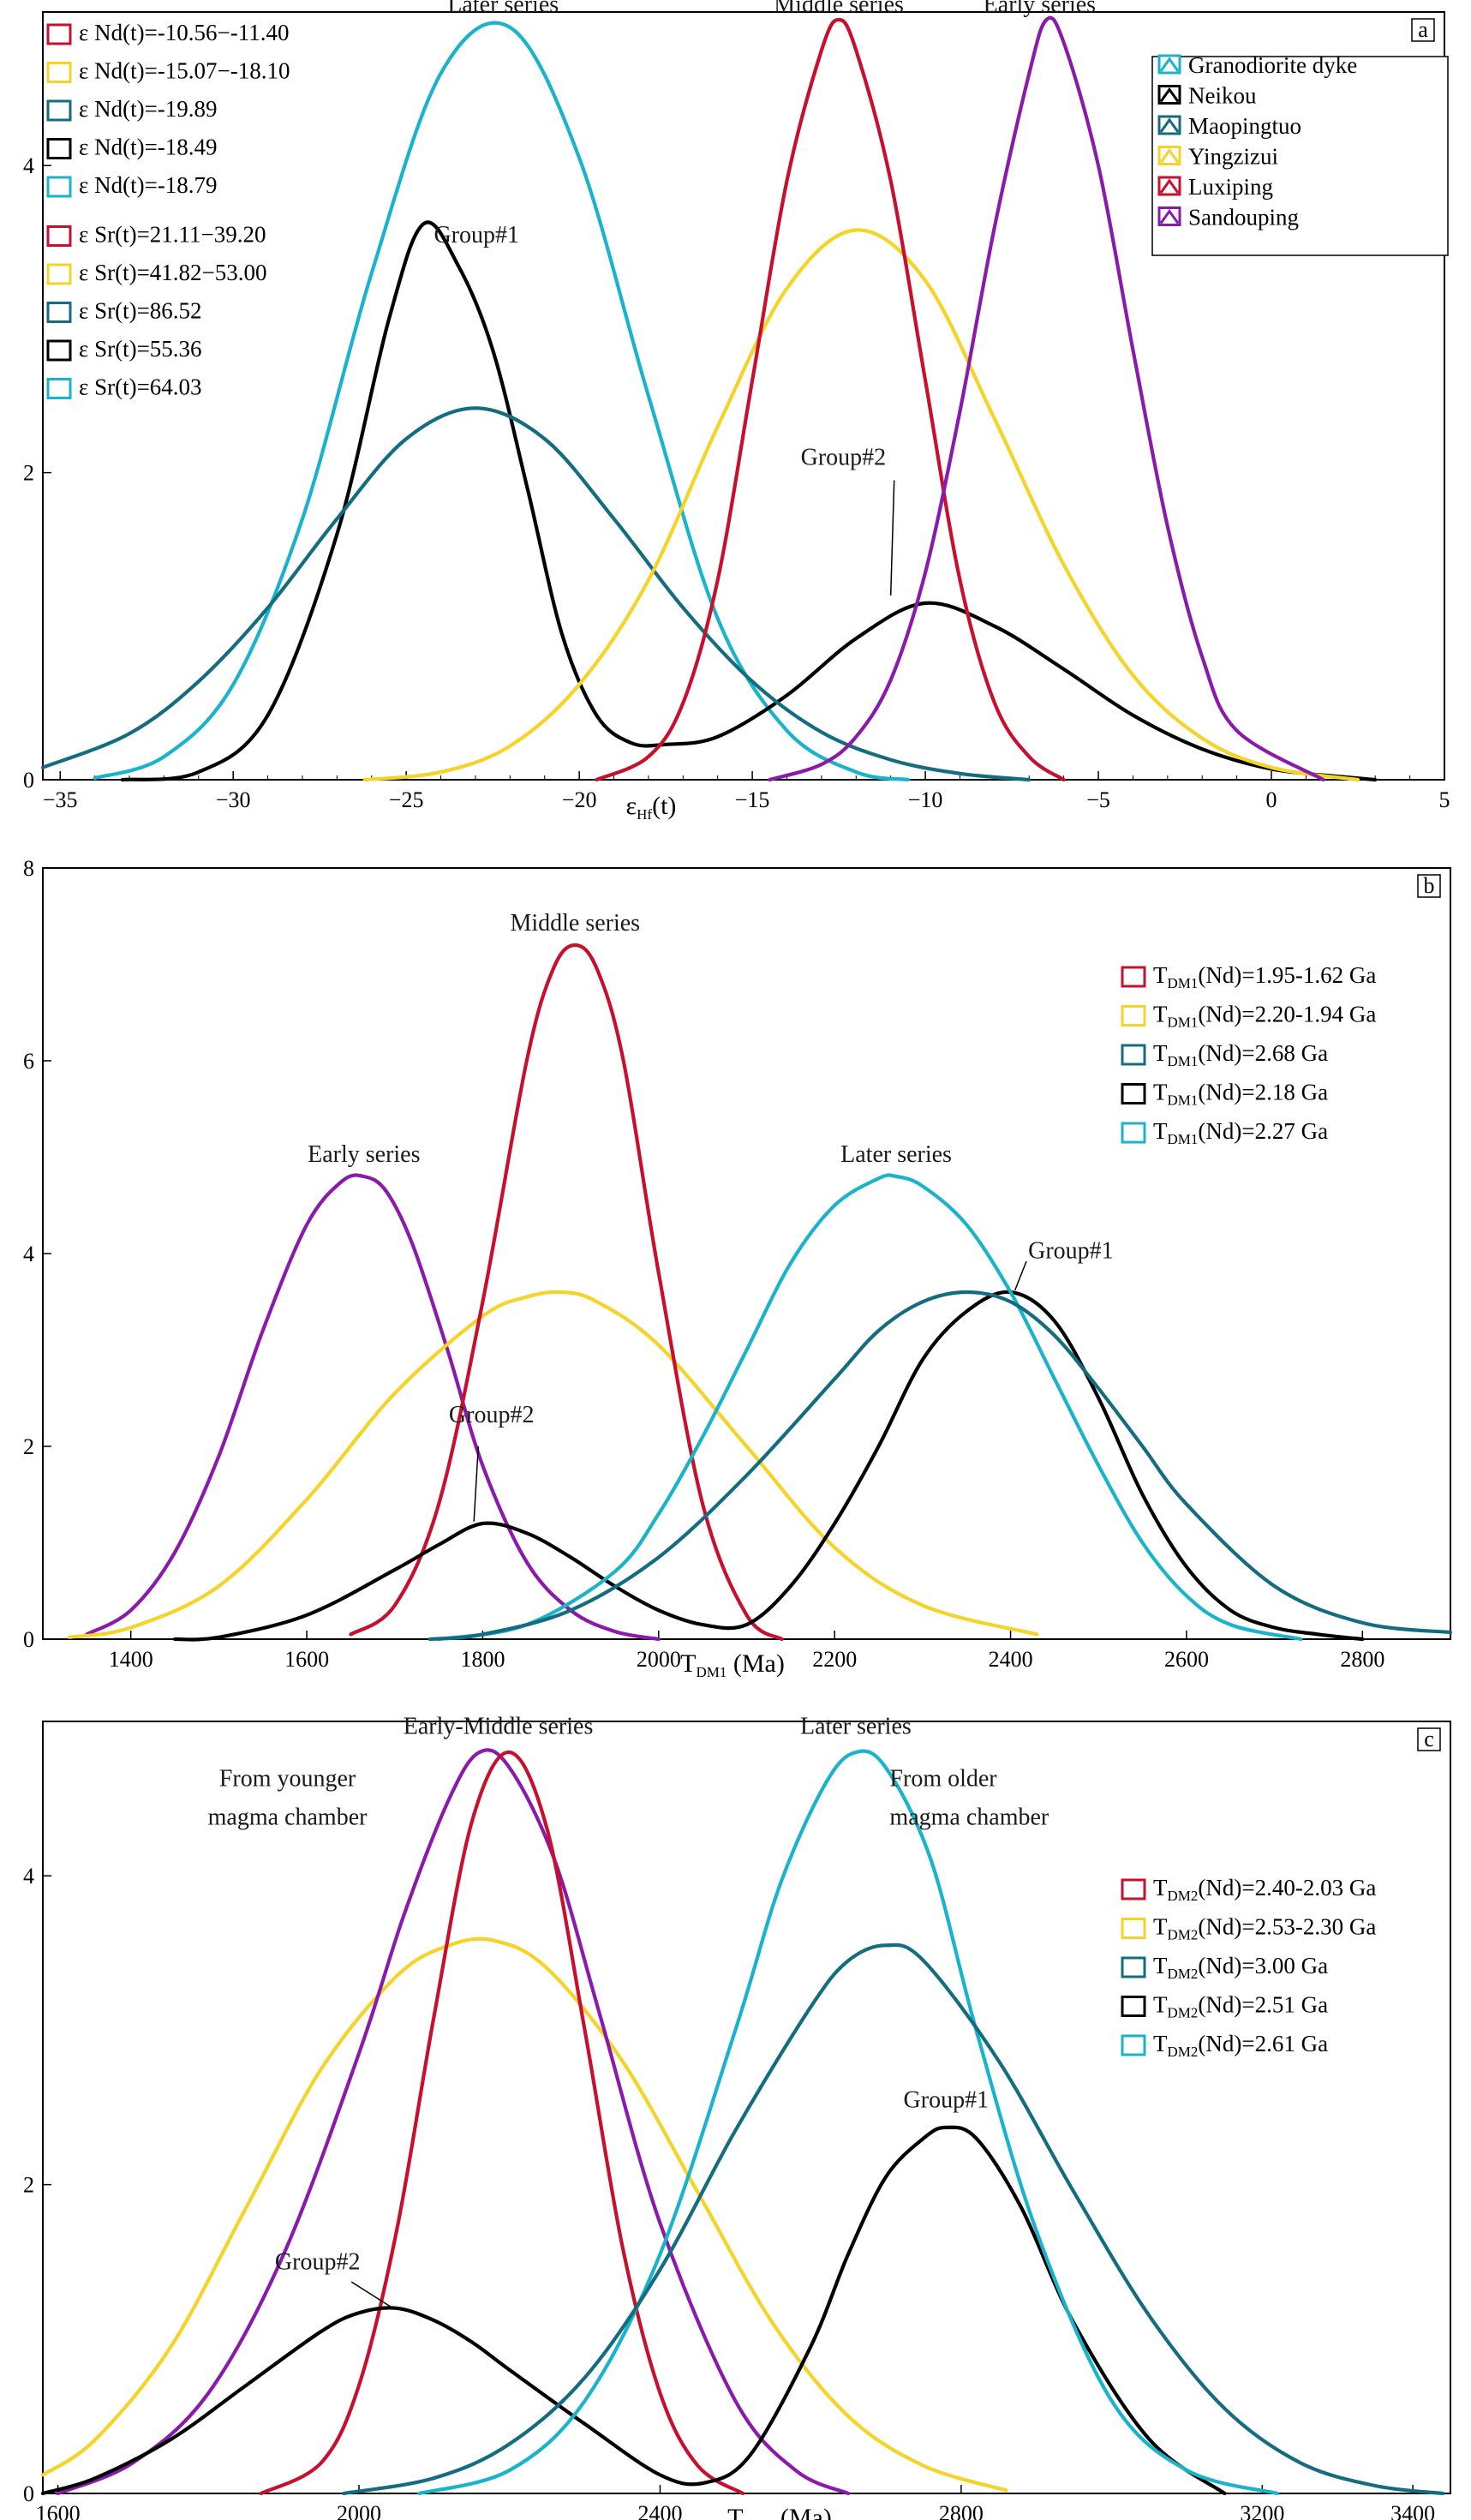 This screenshot has height=2520, width=1471. What do you see at coordinates (1233, 157) in the screenshot?
I see `series-legend-label: Yingzizui` at bounding box center [1233, 157].